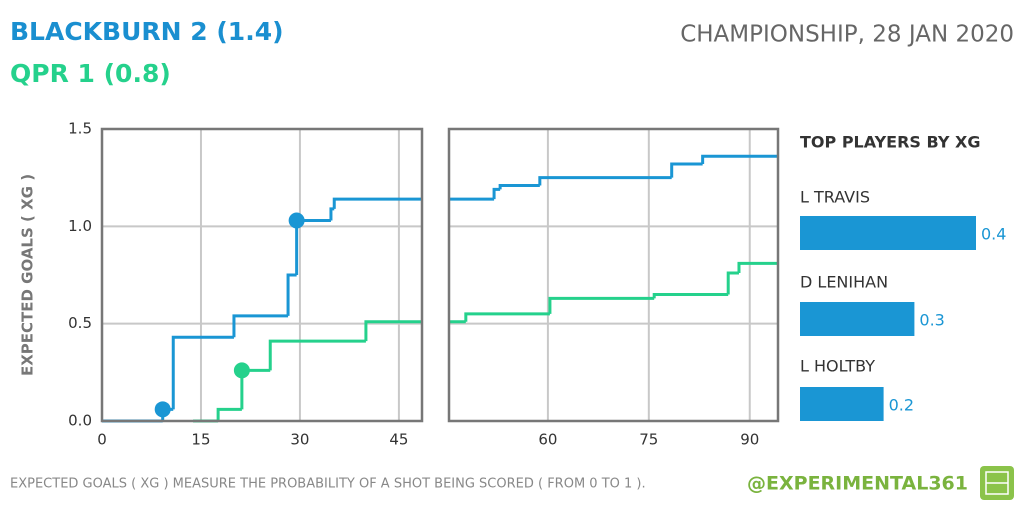 Image resolution: width=1024 pixels, height=512 pixels. What do you see at coordinates (547, 440) in the screenshot?
I see `x-tick-label: 60` at bounding box center [547, 440].